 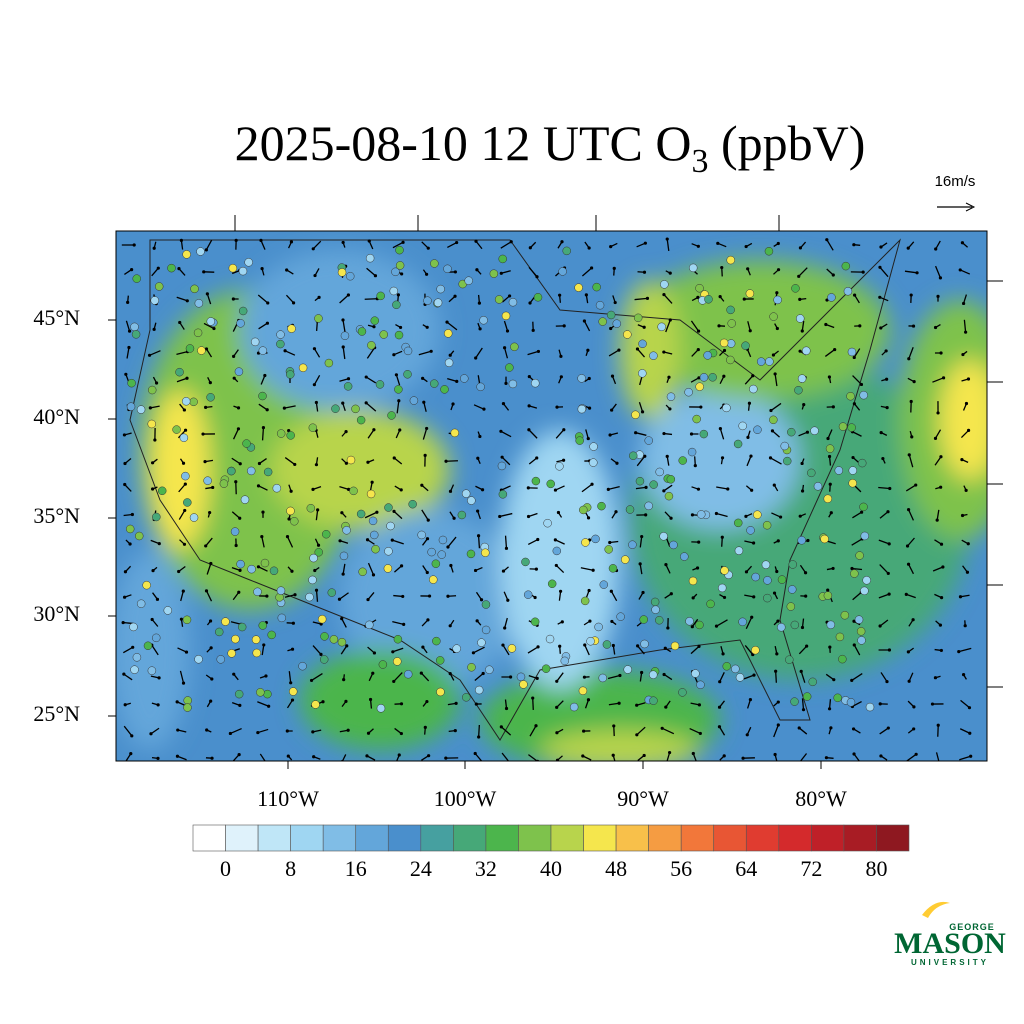 What do you see at coordinates (567, 838) in the screenshot?
I see `colorbar-swatch` at bounding box center [567, 838].